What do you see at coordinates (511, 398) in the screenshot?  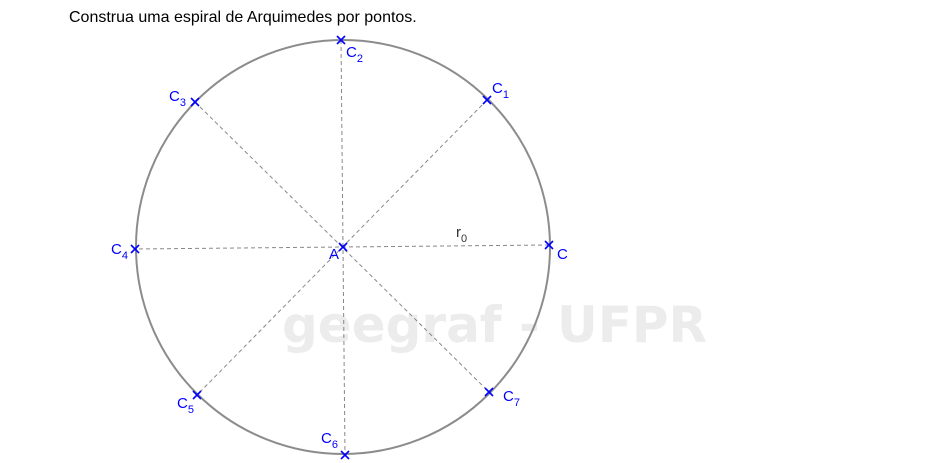 I see `point-label-c7: C7` at bounding box center [511, 398].